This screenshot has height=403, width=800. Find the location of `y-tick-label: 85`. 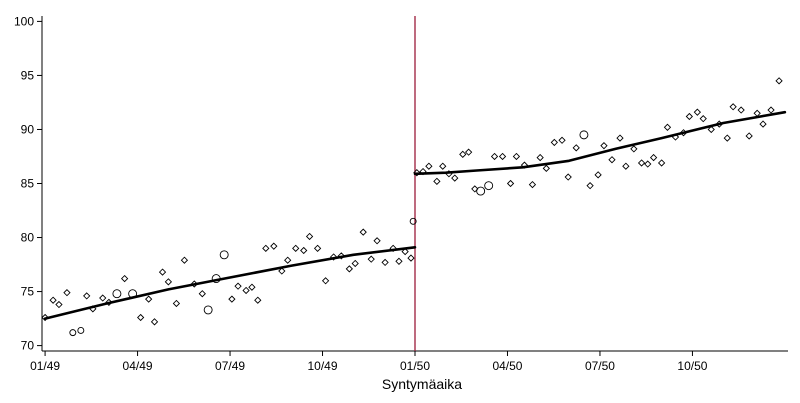

y-tick-label: 85 is located at coordinates (28, 184).